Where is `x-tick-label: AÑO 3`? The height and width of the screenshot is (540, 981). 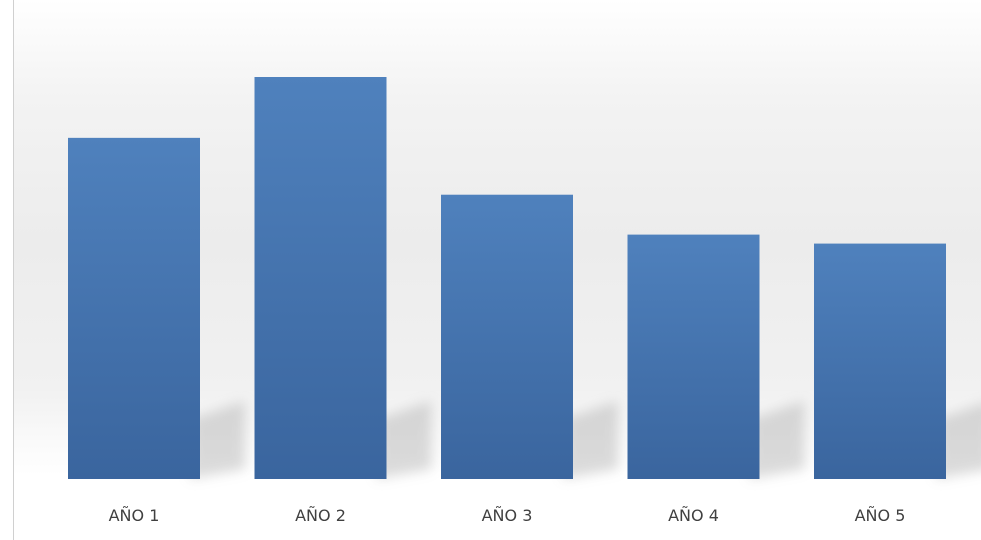 x-tick-label: AÑO 3 is located at coordinates (507, 515).